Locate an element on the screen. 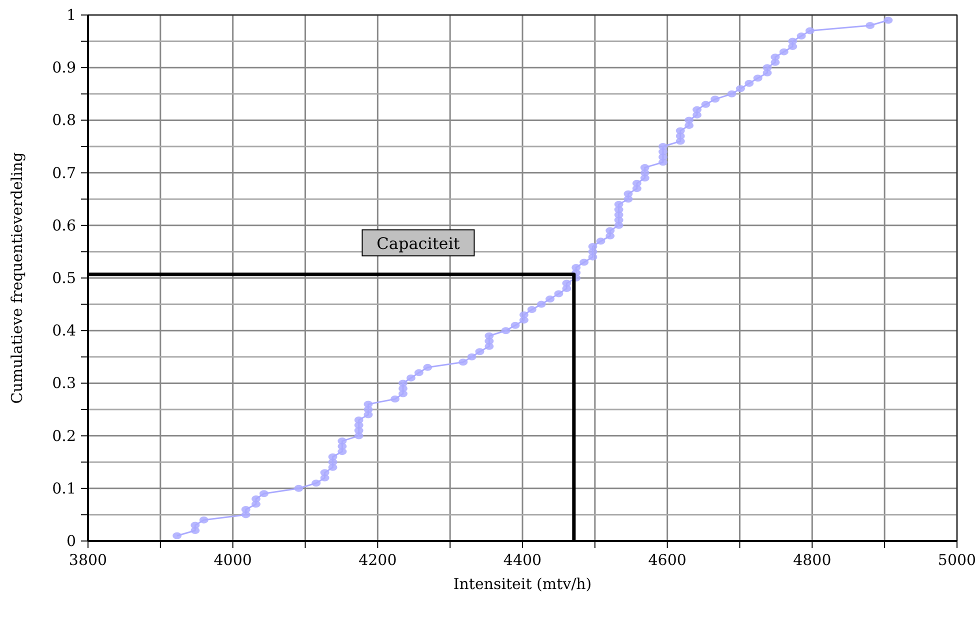 The height and width of the screenshot is (619, 978). y-axis-title: Cumulatieve frequentieverdeling is located at coordinates (17, 278).